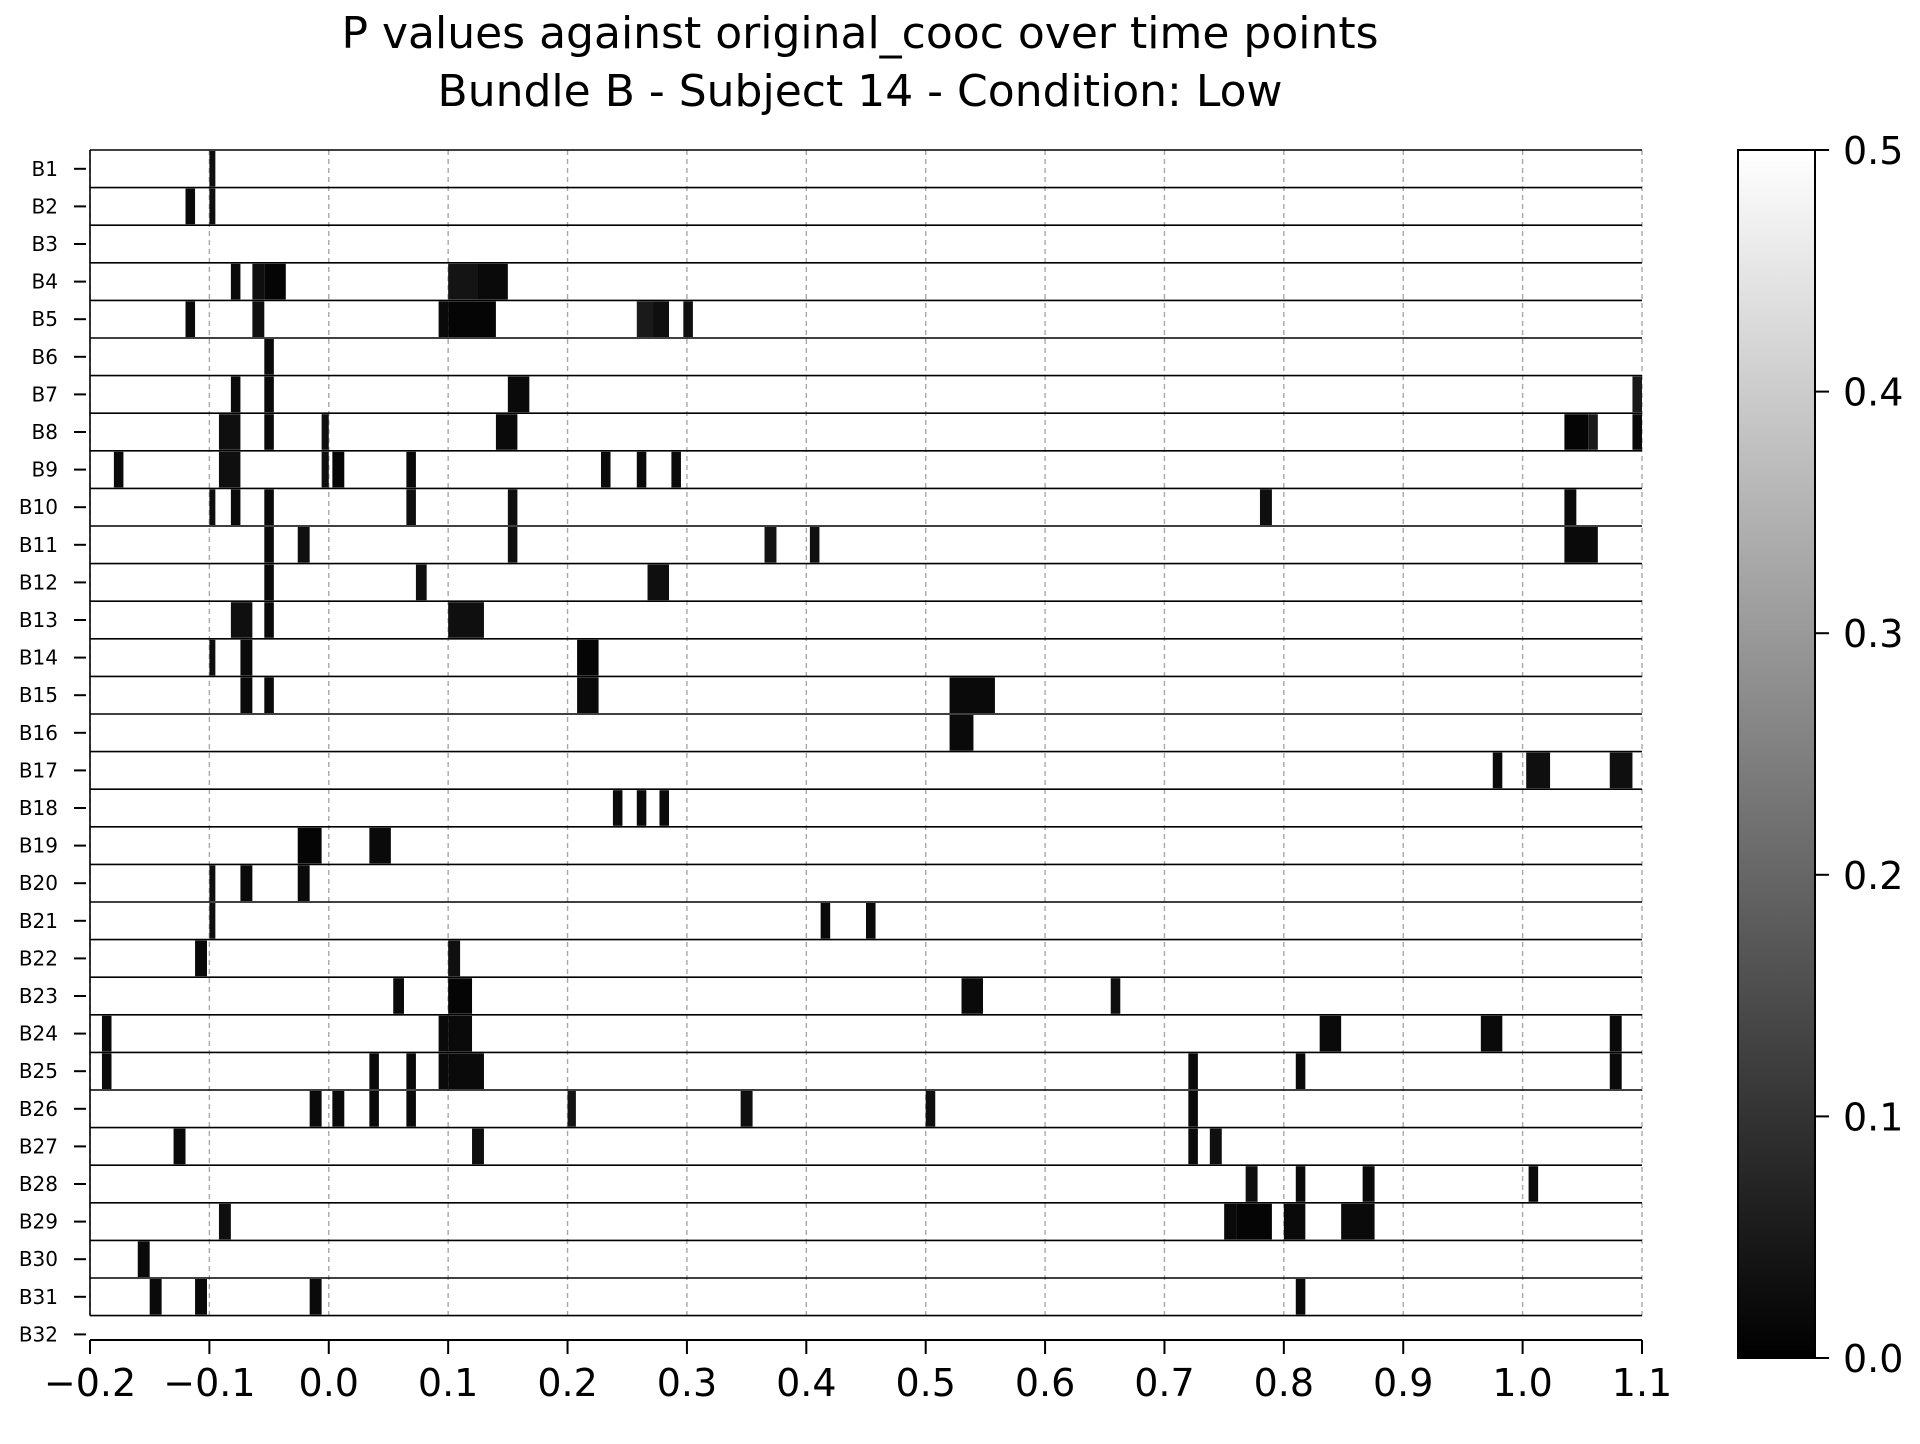 Image resolution: width=1920 pixels, height=1444 pixels. Describe the element at coordinates (38, 1222) in the screenshot. I see `y-tick-label: B29` at that location.